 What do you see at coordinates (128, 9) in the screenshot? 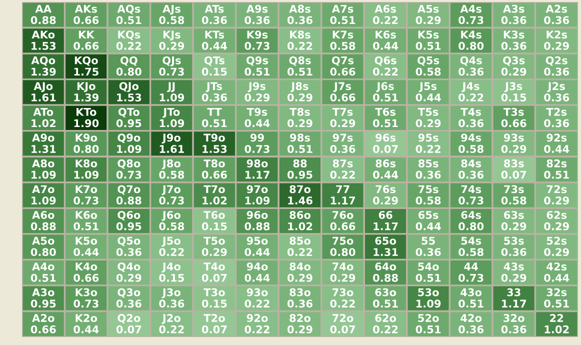
I see `annotation: AQs` at bounding box center [128, 9].